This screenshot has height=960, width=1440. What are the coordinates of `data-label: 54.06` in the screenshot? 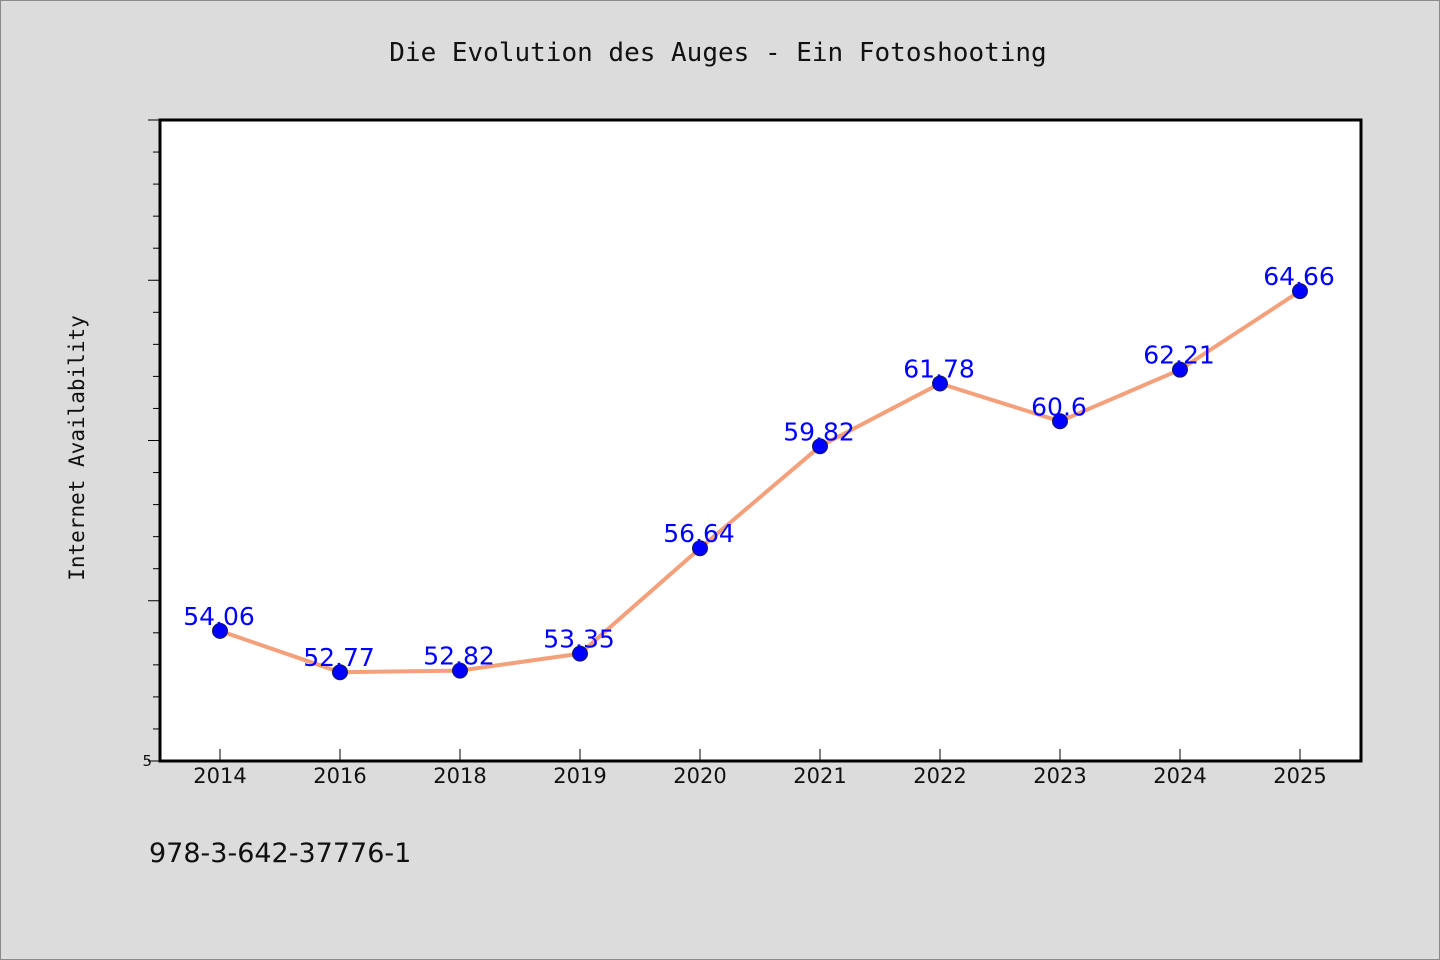 It's located at (219, 616).